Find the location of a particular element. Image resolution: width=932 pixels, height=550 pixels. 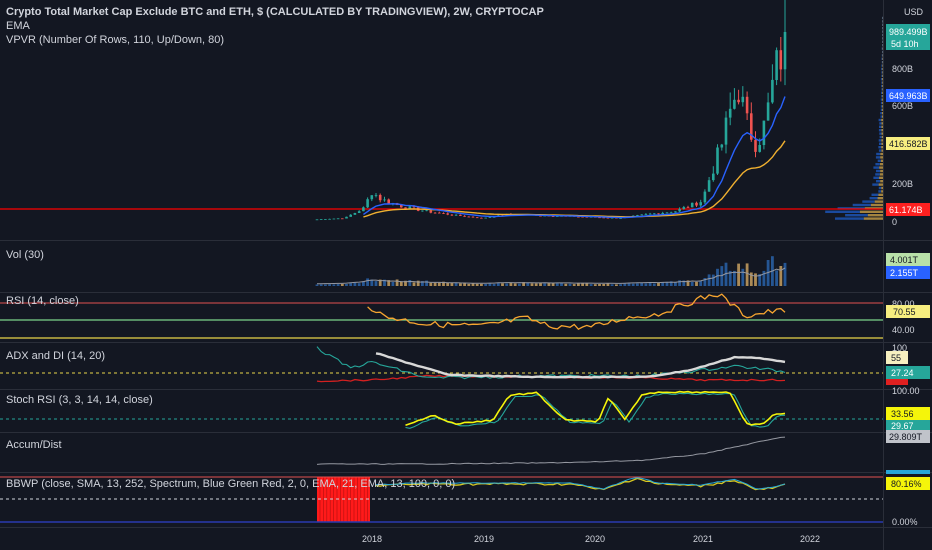

accum-dist-tag is located at coordinates (908, 436).